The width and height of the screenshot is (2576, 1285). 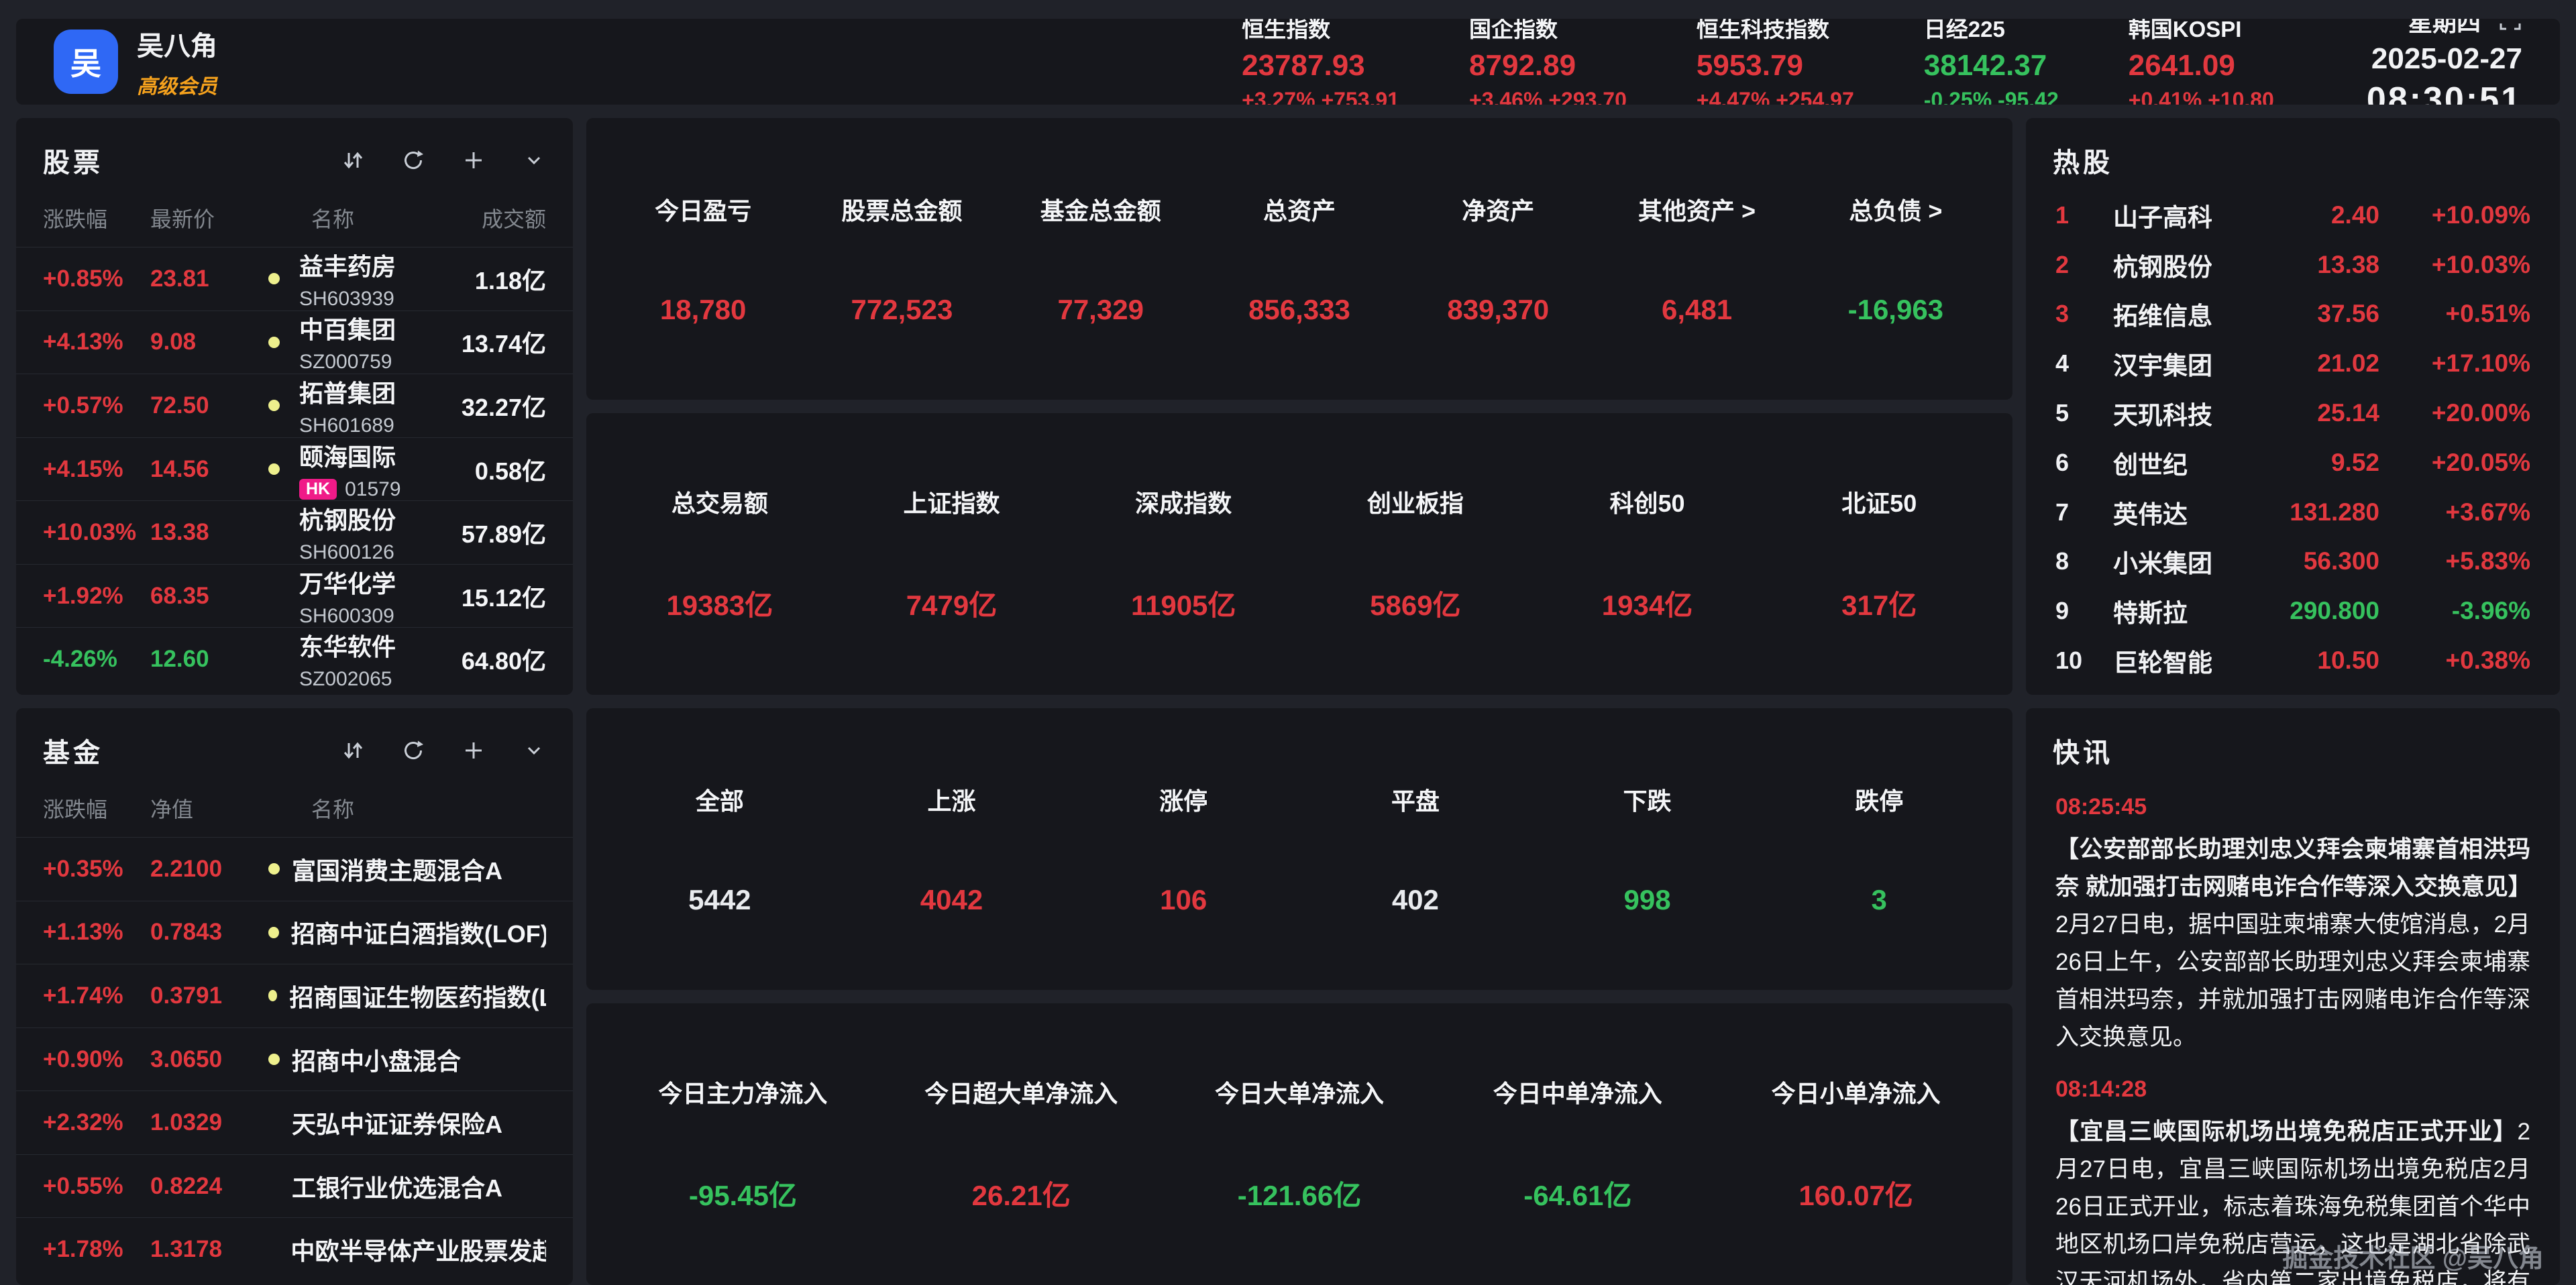 I want to click on stock-pct: +1.92%, so click(x=83, y=595).